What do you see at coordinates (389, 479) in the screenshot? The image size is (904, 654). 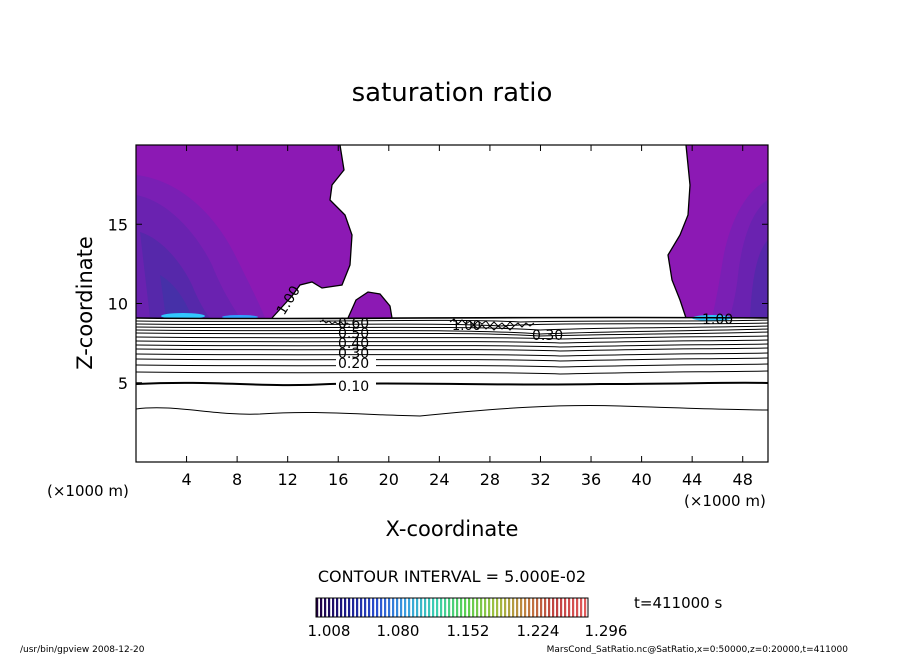 I see `x-tick-label: 20` at bounding box center [389, 479].